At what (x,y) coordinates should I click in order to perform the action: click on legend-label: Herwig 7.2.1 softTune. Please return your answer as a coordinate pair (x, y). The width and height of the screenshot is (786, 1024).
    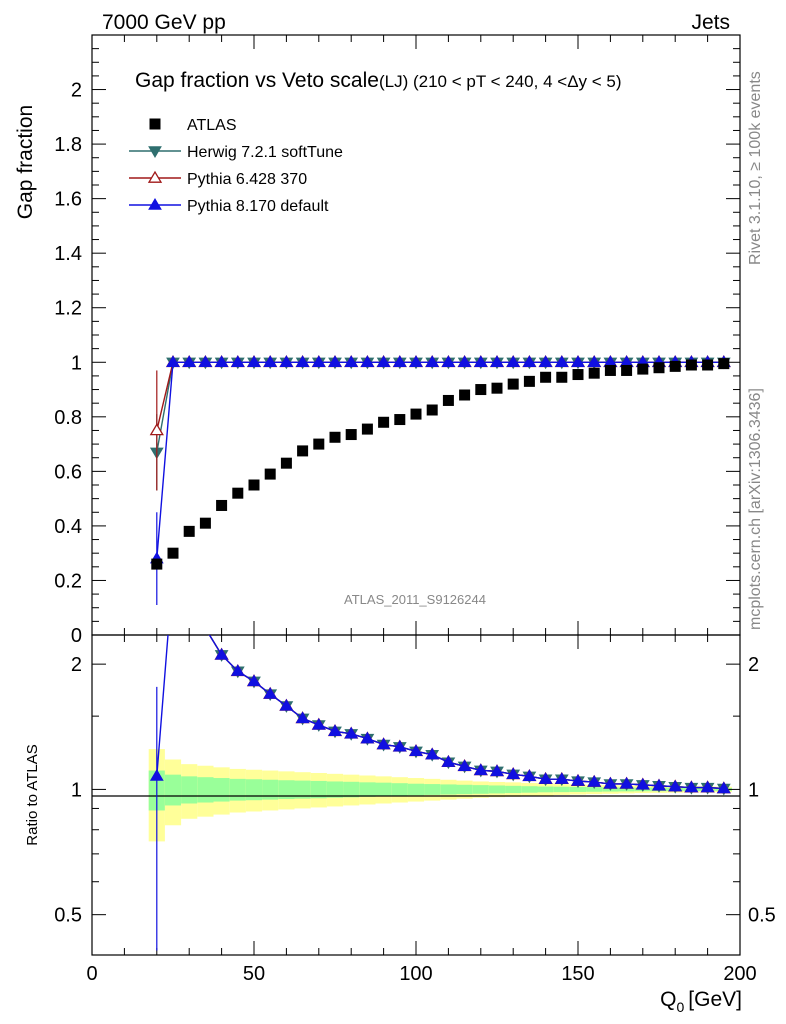
    Looking at the image, I should click on (265, 152).